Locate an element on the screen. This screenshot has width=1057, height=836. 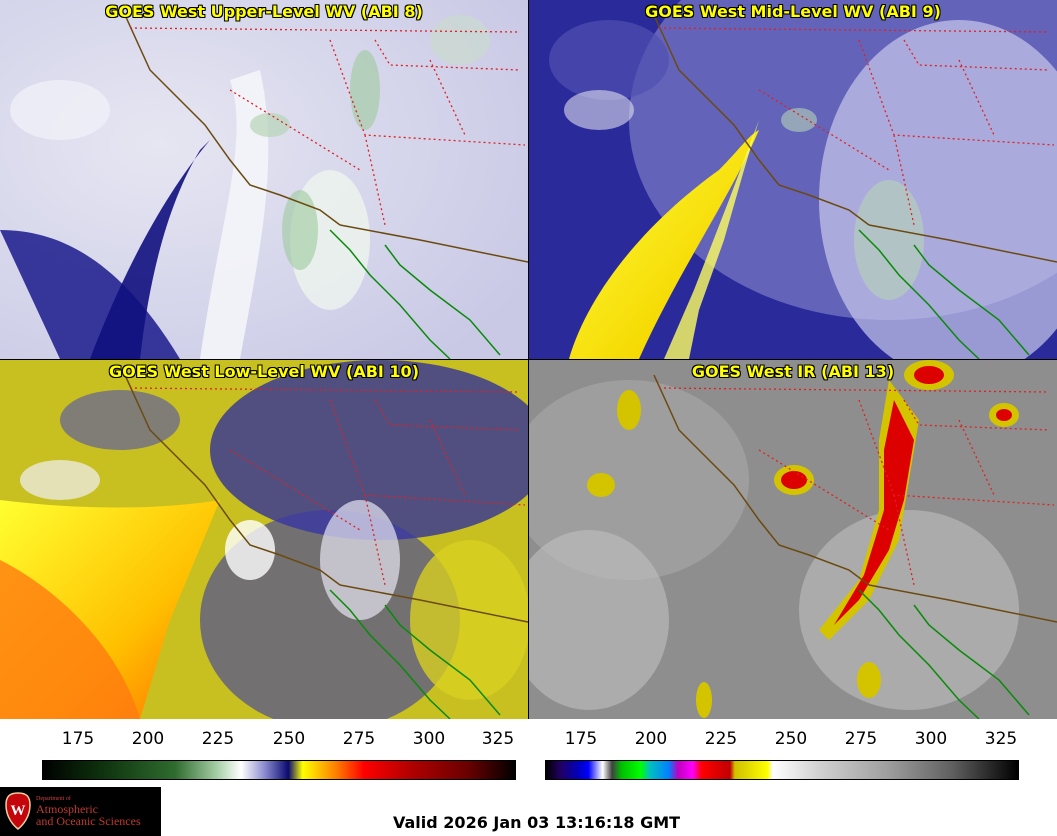
wv-tick: 200 is located at coordinates (148, 739).